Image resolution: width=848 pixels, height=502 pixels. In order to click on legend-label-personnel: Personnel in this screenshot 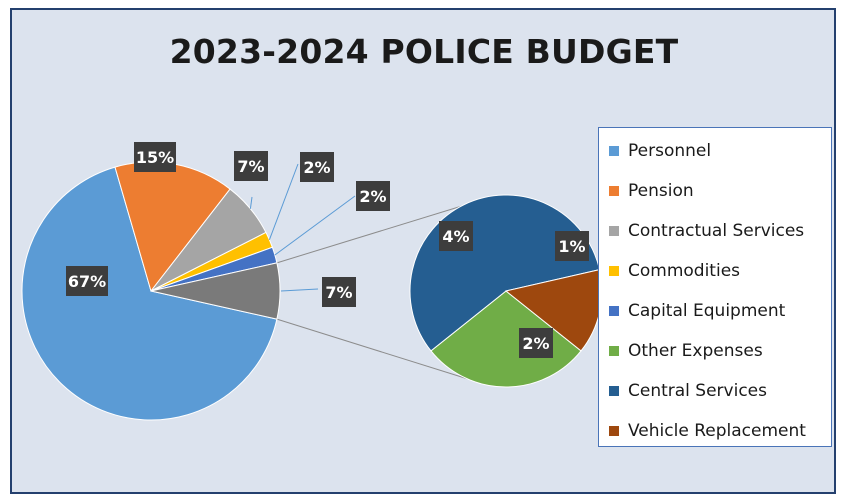, I will do `click(670, 151)`.